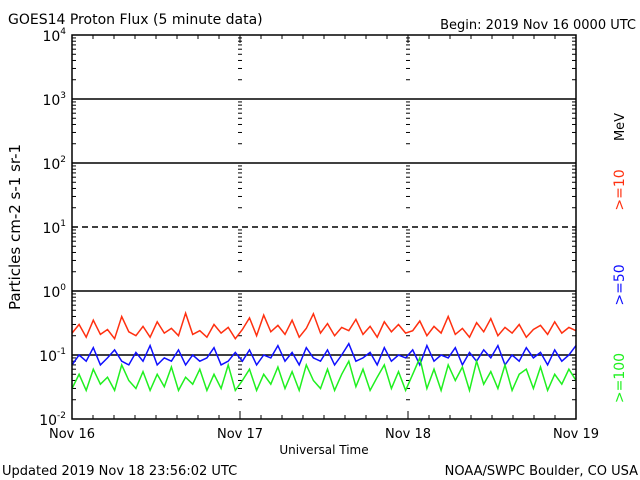 The image size is (640, 480). Describe the element at coordinates (620, 284) in the screenshot. I see `legend-entry: >=50` at that location.